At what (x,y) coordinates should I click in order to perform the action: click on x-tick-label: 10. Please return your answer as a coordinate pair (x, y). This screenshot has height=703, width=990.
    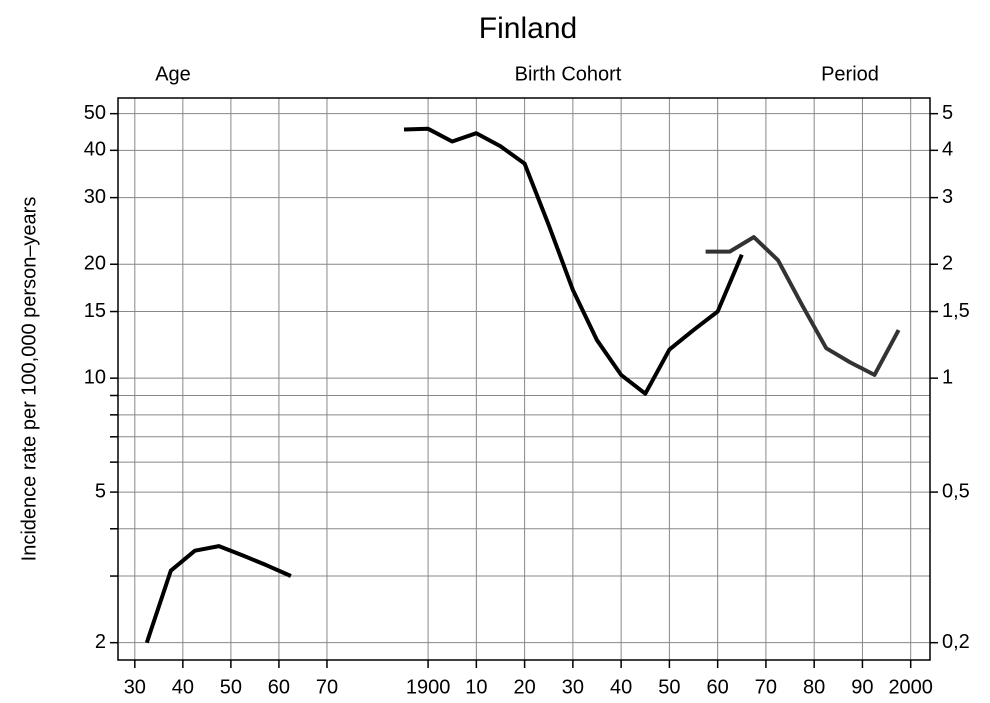
    Looking at the image, I should click on (476, 687).